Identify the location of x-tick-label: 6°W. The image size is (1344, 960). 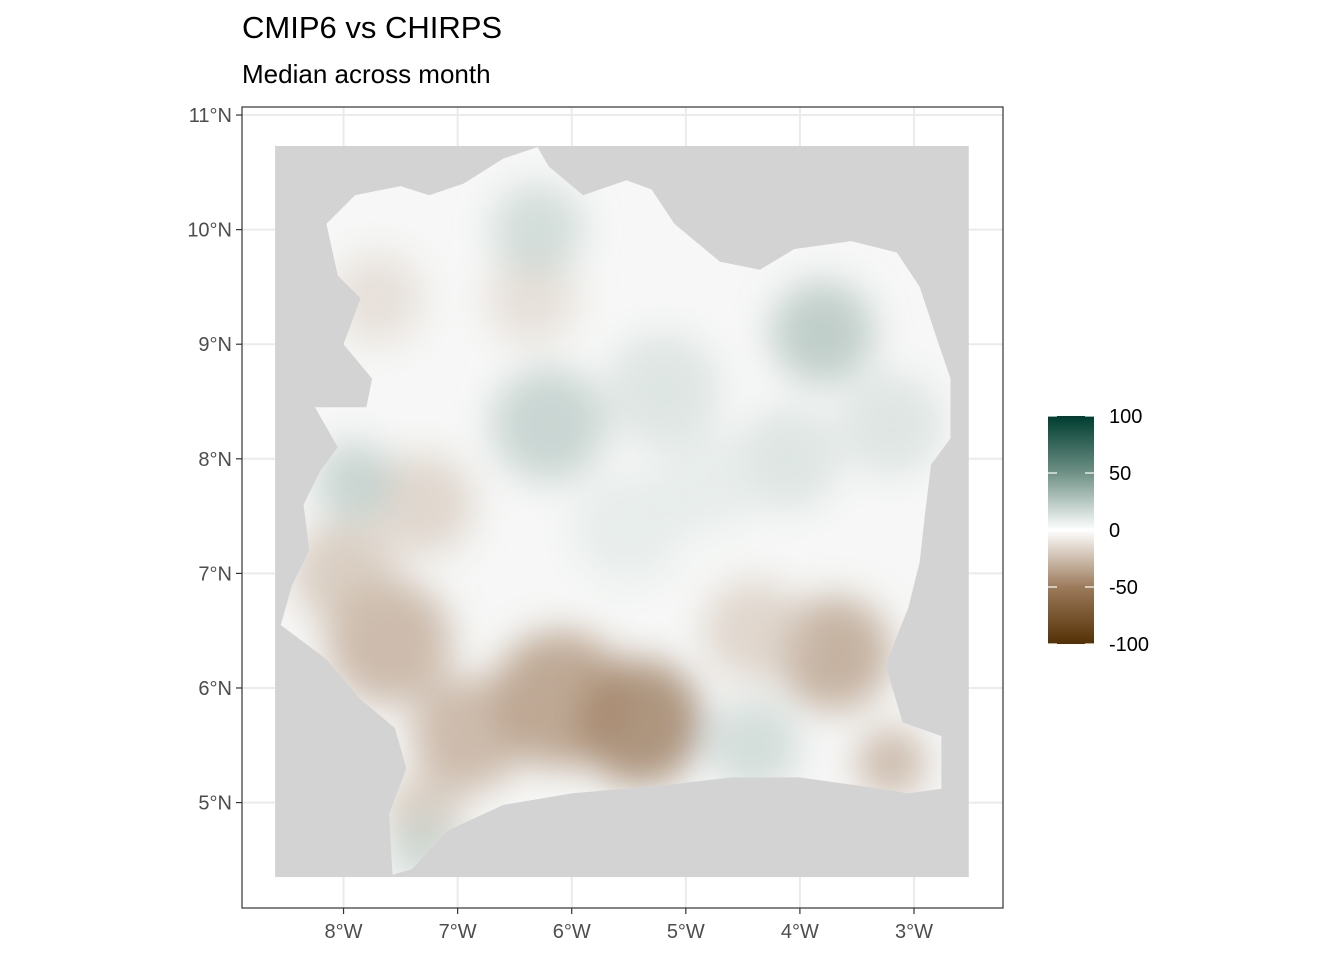
(572, 932).